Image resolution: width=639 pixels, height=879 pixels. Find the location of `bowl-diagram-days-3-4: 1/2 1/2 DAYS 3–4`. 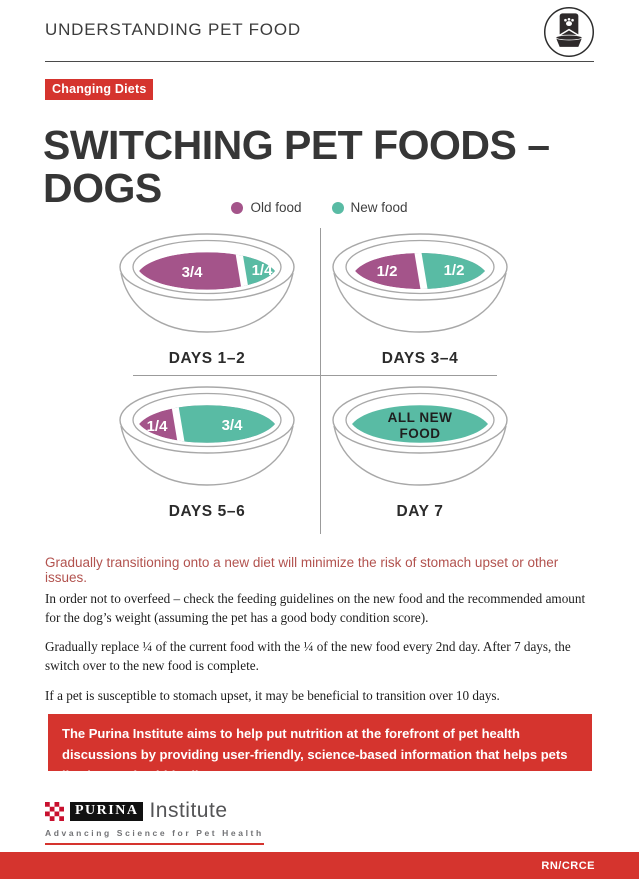

bowl-diagram-days-3-4: 1/2 1/2 DAYS 3–4 is located at coordinates (420, 299).